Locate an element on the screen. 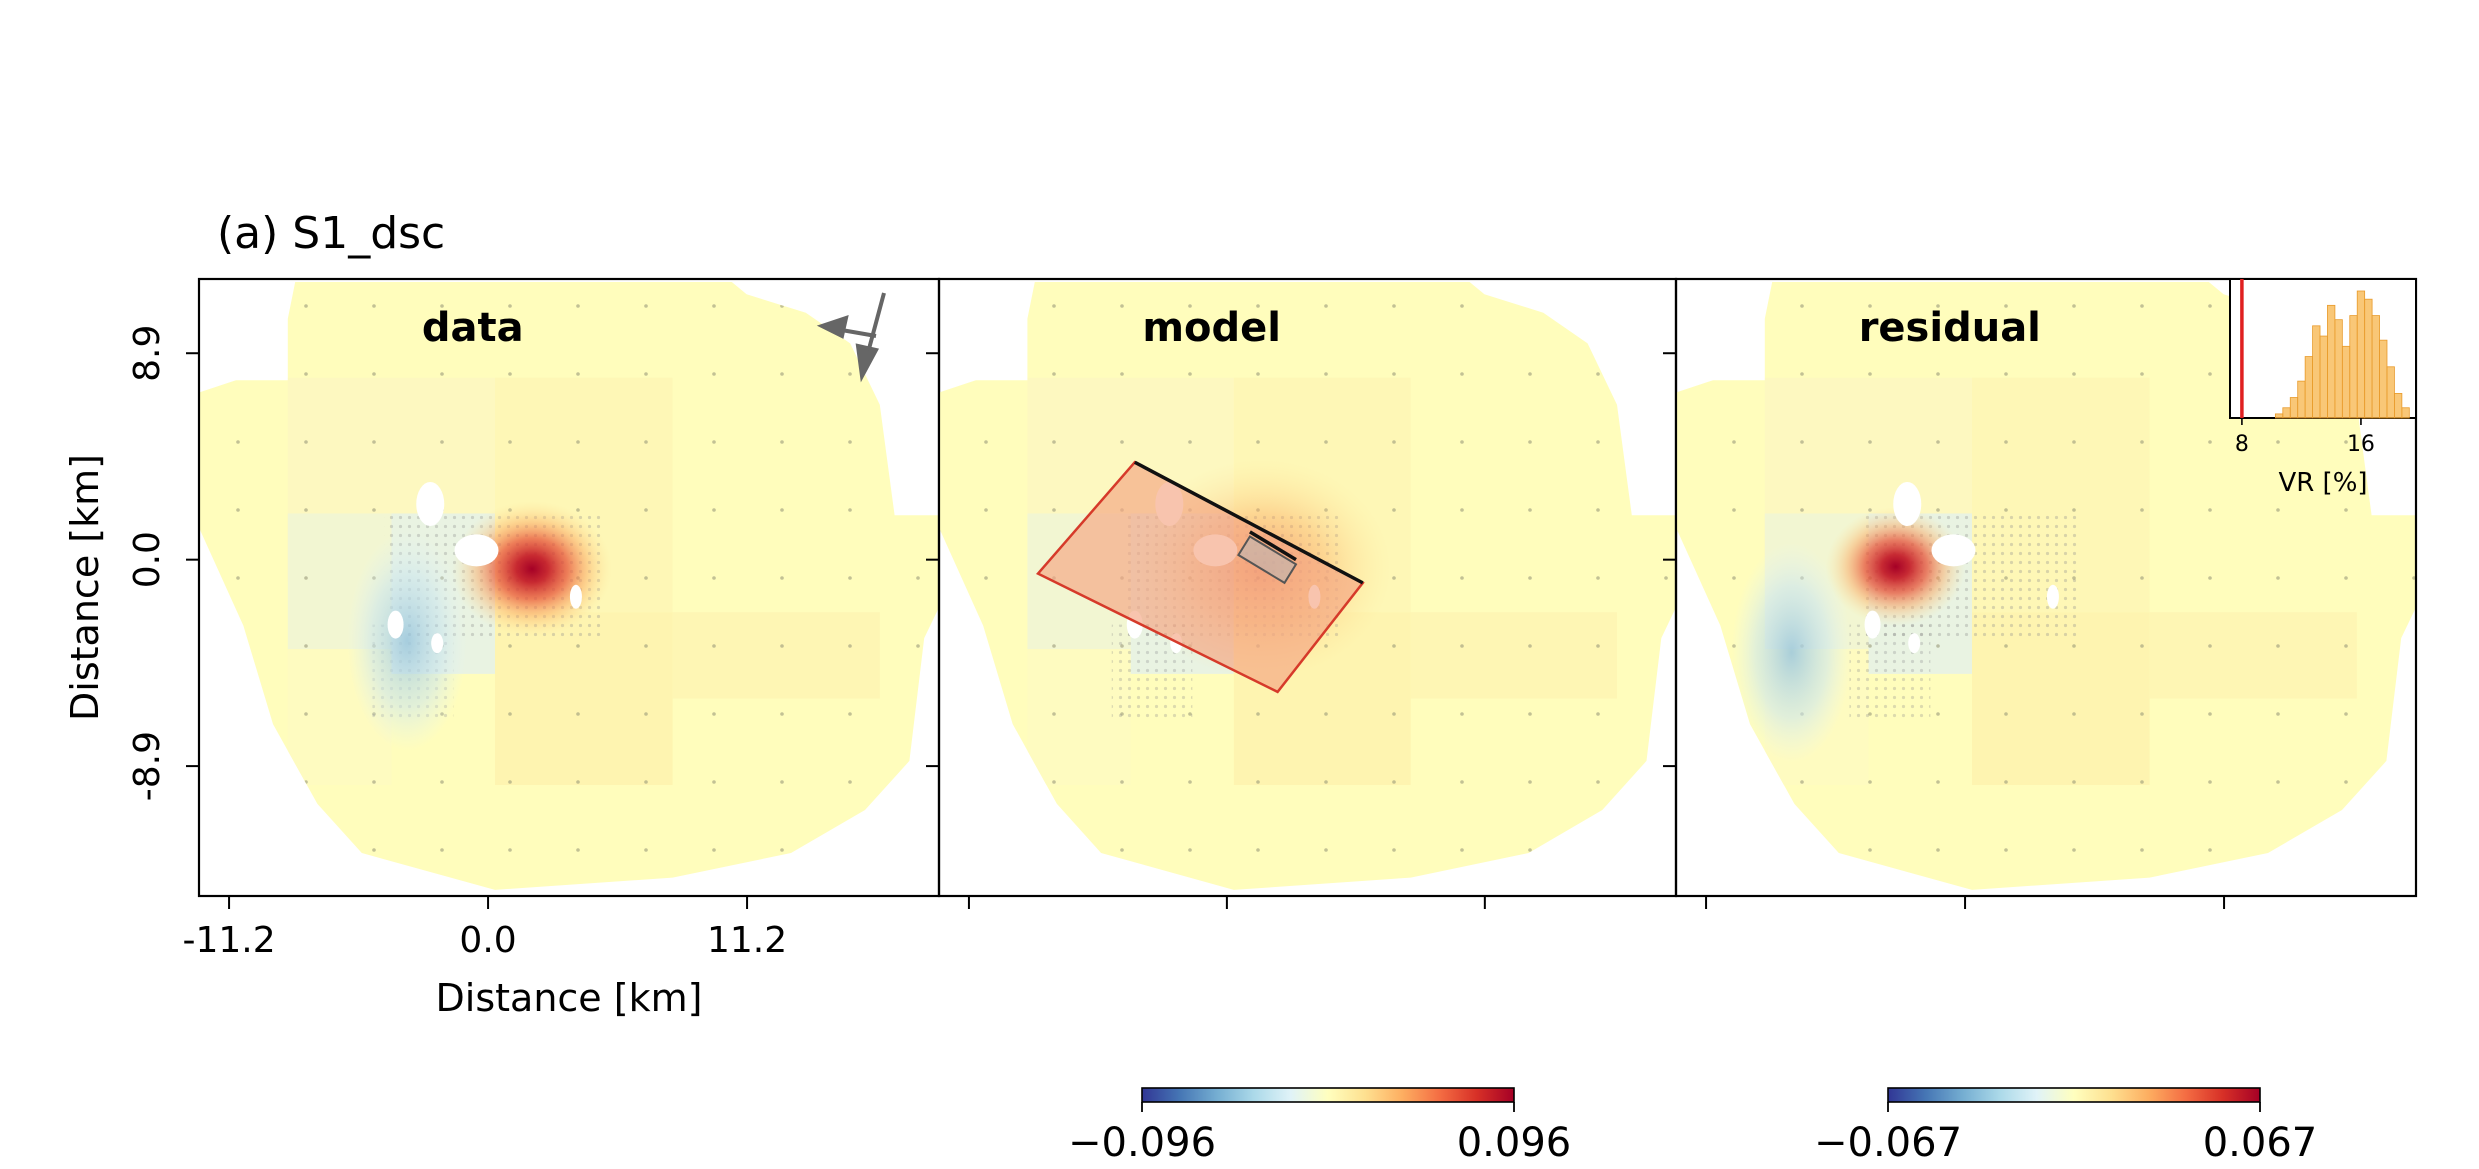  y-axis-label: Distance [km] is located at coordinates (85, 587).